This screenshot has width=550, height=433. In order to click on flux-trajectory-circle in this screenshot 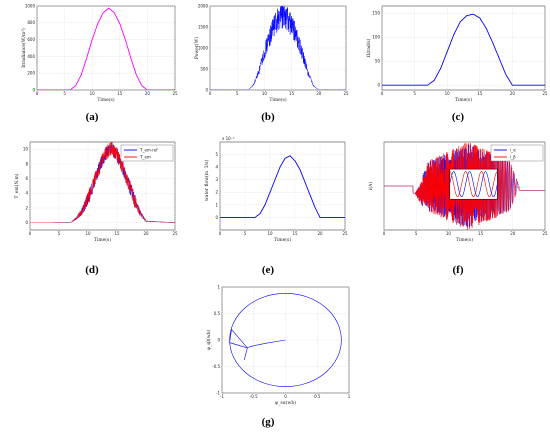, I will do `click(285, 340)`.